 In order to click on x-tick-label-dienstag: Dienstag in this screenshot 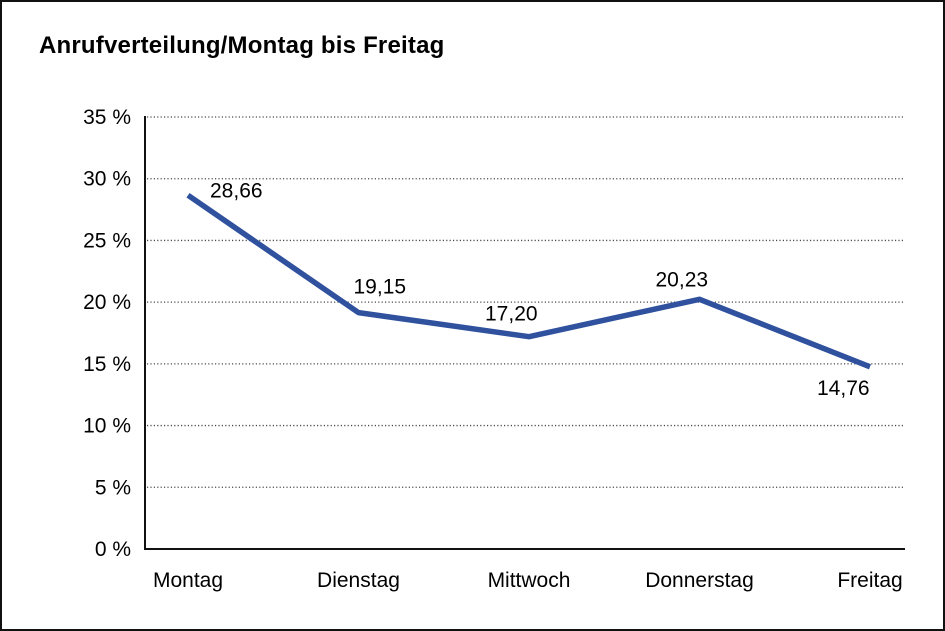, I will do `click(358, 580)`.